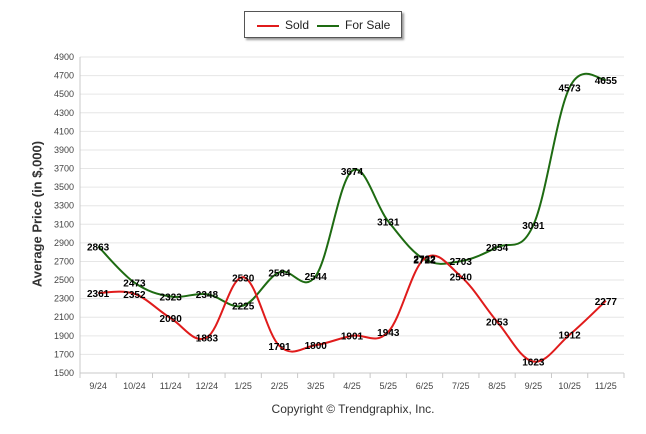 The height and width of the screenshot is (434, 646). Describe the element at coordinates (280, 386) in the screenshot. I see `x-tick-label: 2/25` at that location.